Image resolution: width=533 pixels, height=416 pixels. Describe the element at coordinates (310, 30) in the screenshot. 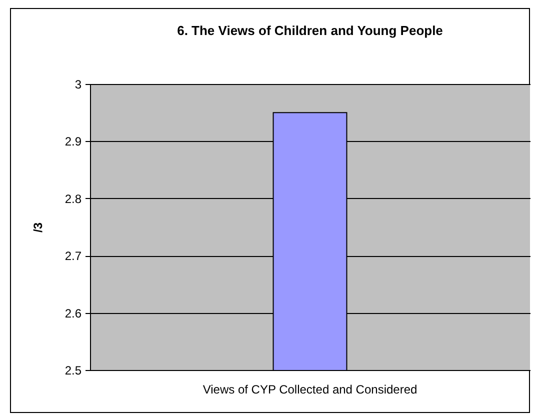

I see `chart-title: 6. The Views of Children and Young People` at that location.